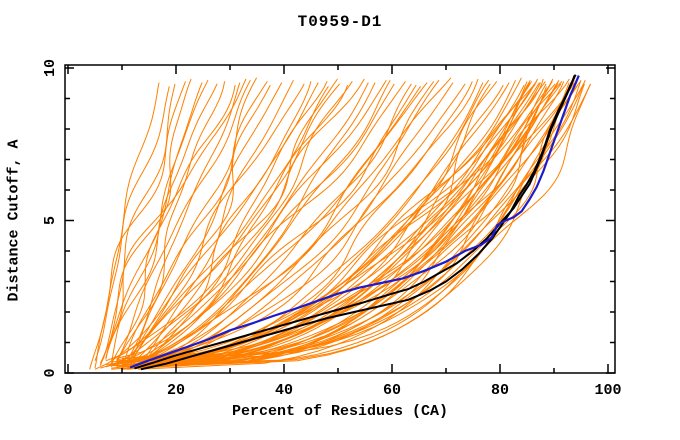  I want to click on y-tick-label: 5, so click(50, 220).